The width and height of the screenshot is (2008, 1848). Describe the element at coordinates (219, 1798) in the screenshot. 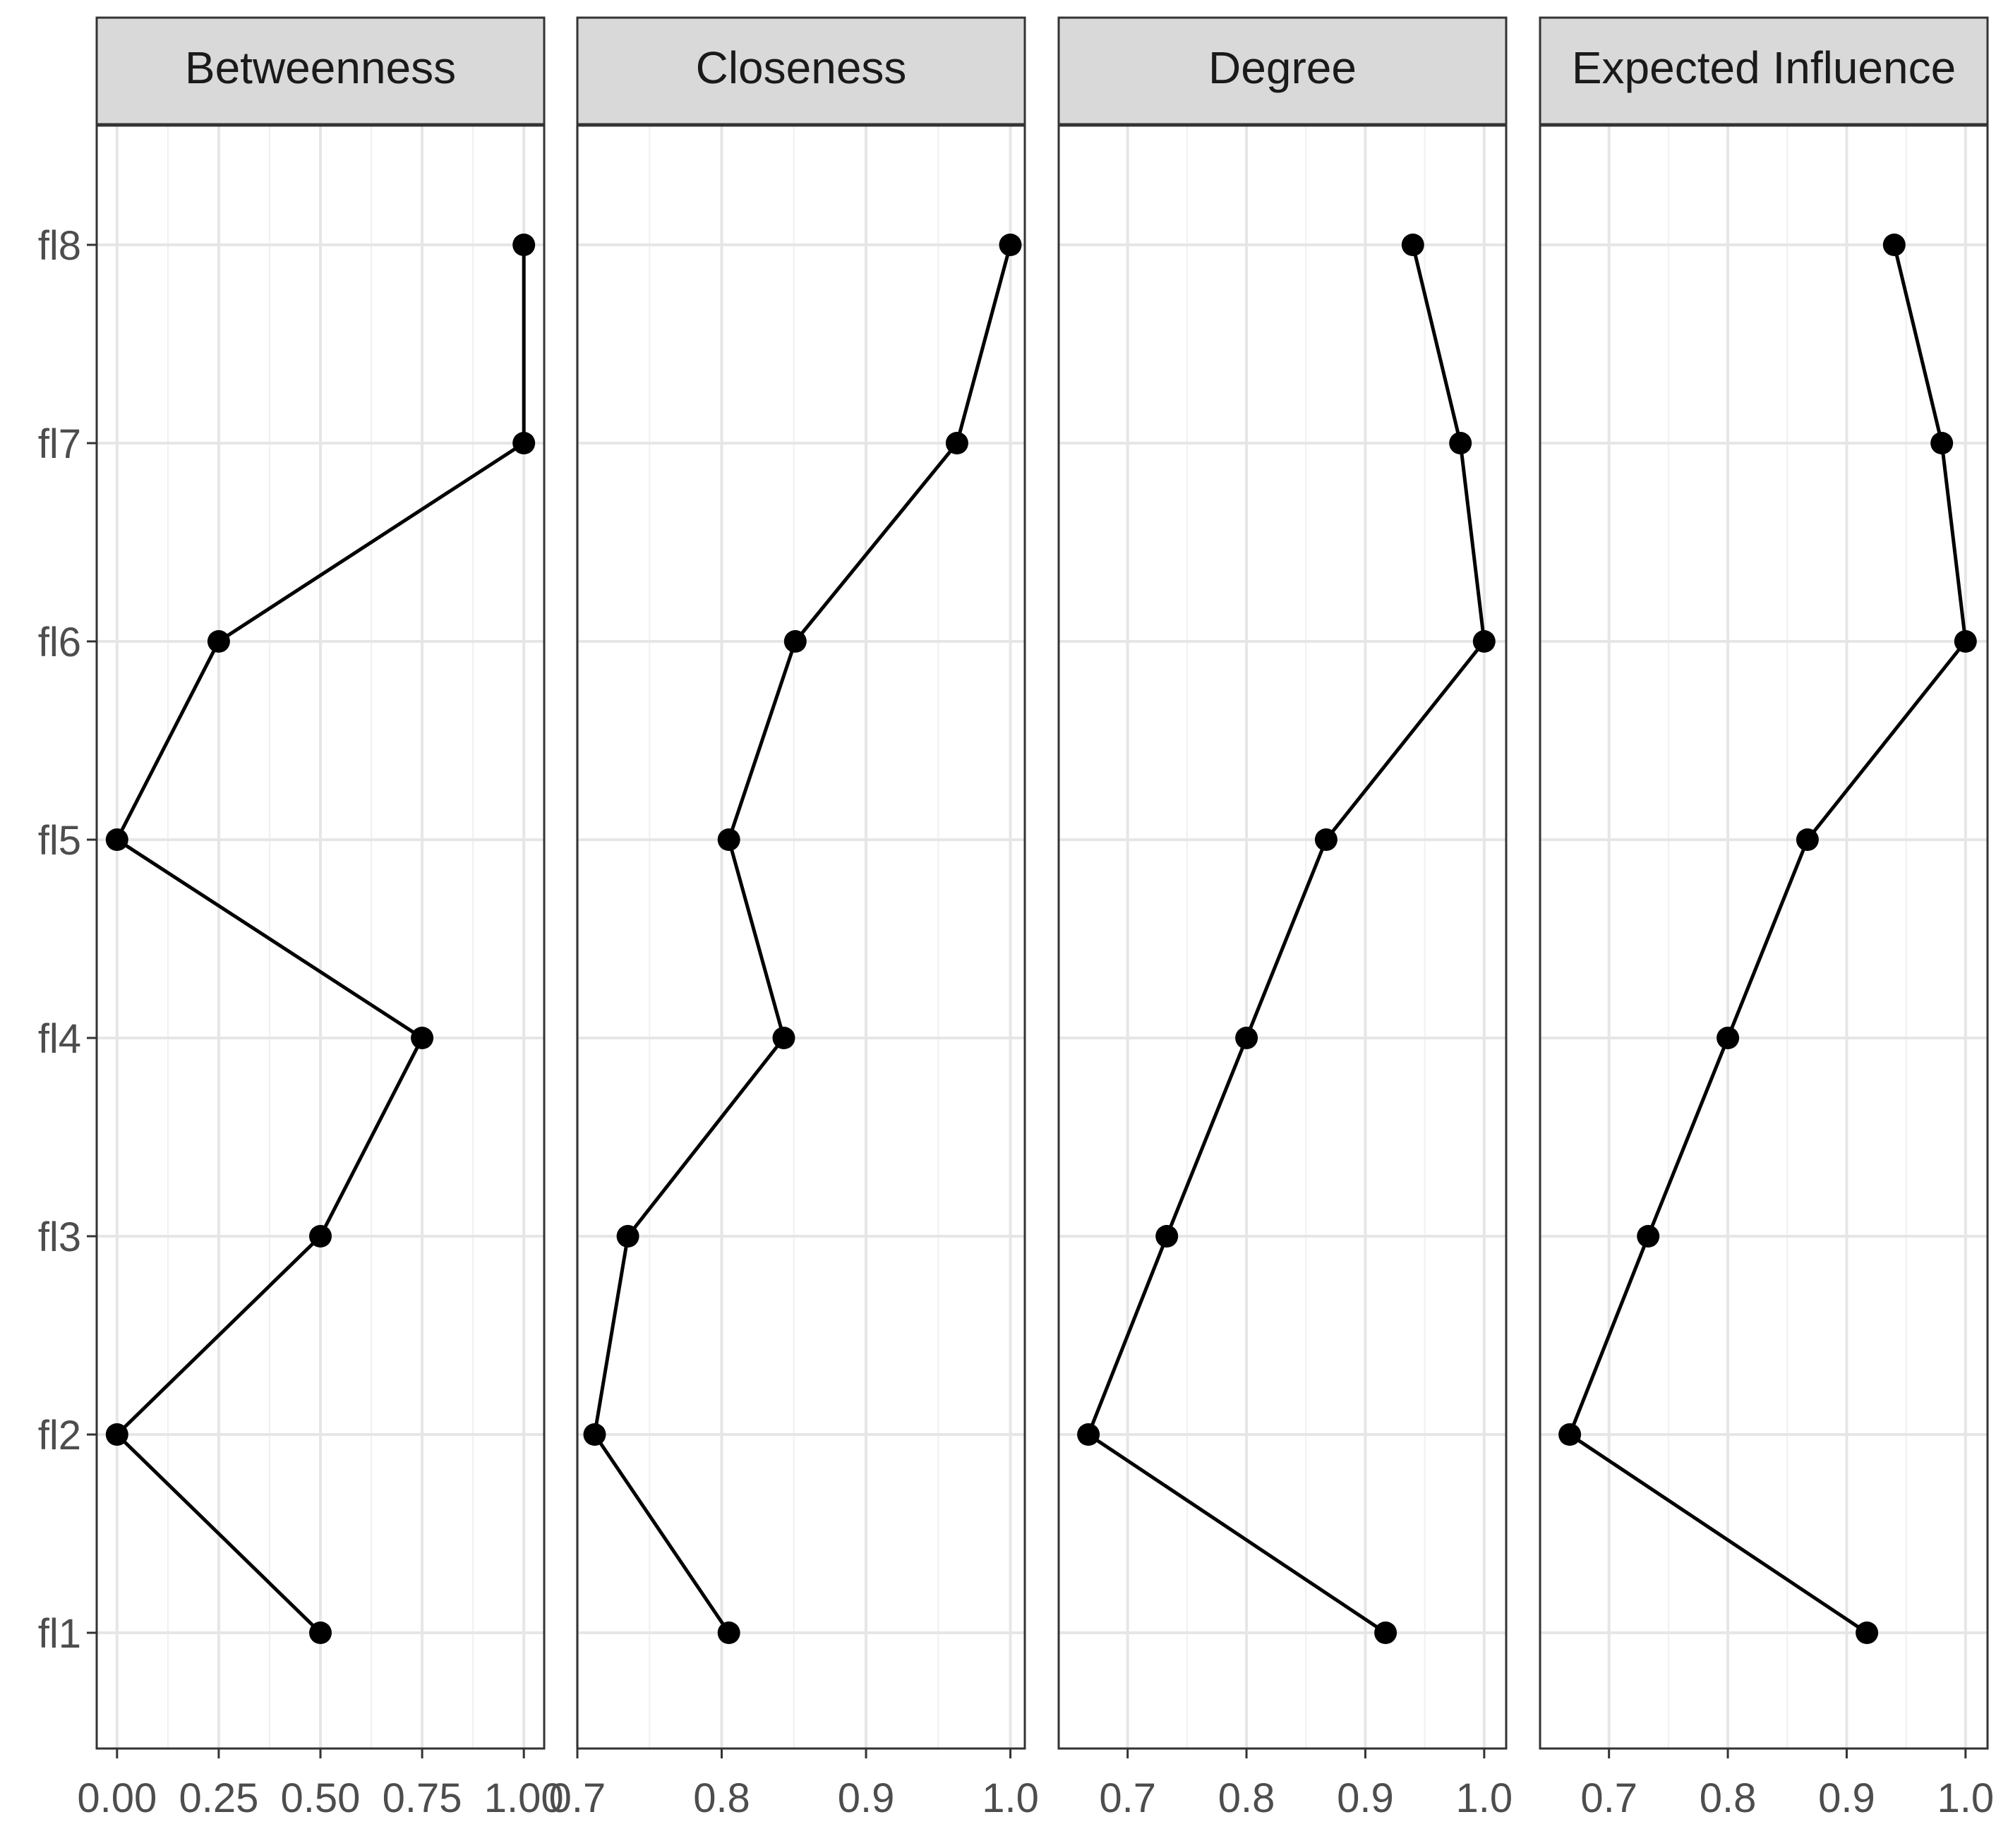

I see `x-tick-label: 0.25` at that location.